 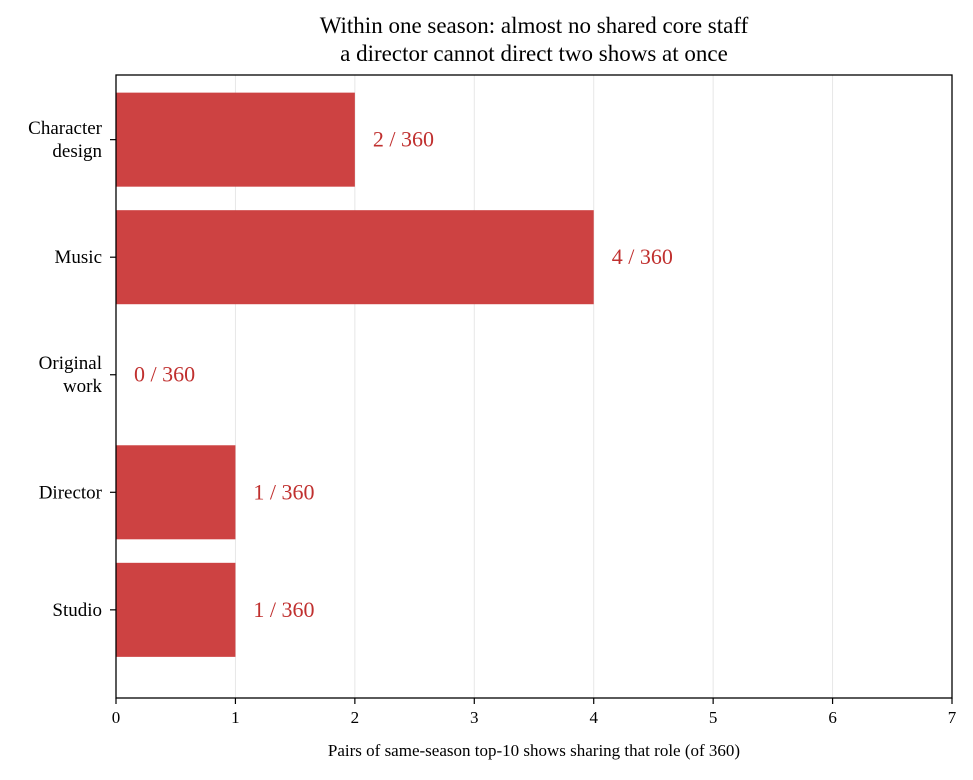 I want to click on bar-value-label: 4 / 360, so click(x=642, y=256).